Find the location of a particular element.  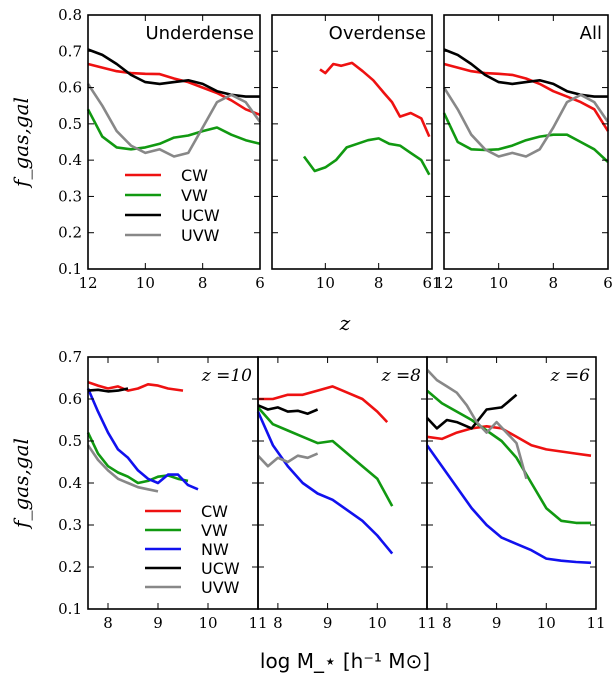

redshift-annotation: z =6 is located at coordinates (570, 376).